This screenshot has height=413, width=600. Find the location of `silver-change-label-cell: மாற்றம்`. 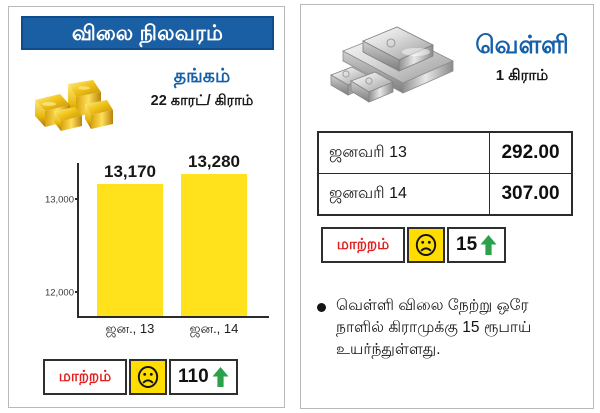

silver-change-label-cell: மாற்றம் is located at coordinates (363, 245).